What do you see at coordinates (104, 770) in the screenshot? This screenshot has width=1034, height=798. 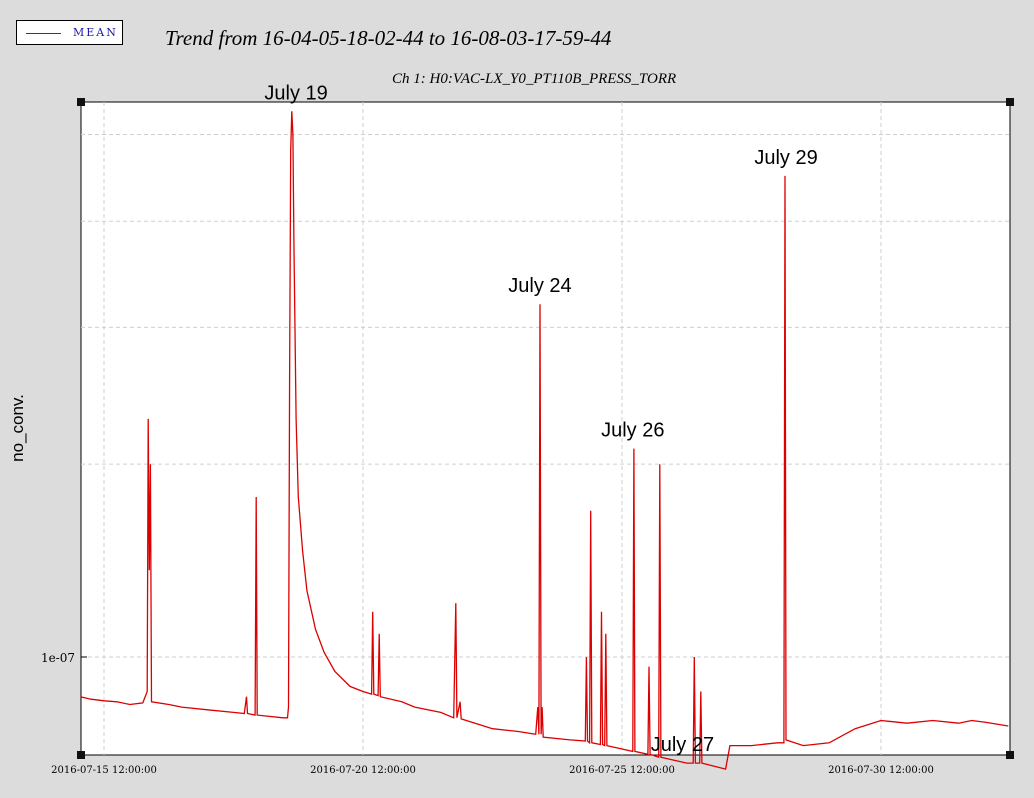 I see `x-tick-label: 2016-07-15 12:00:00` at bounding box center [104, 770].